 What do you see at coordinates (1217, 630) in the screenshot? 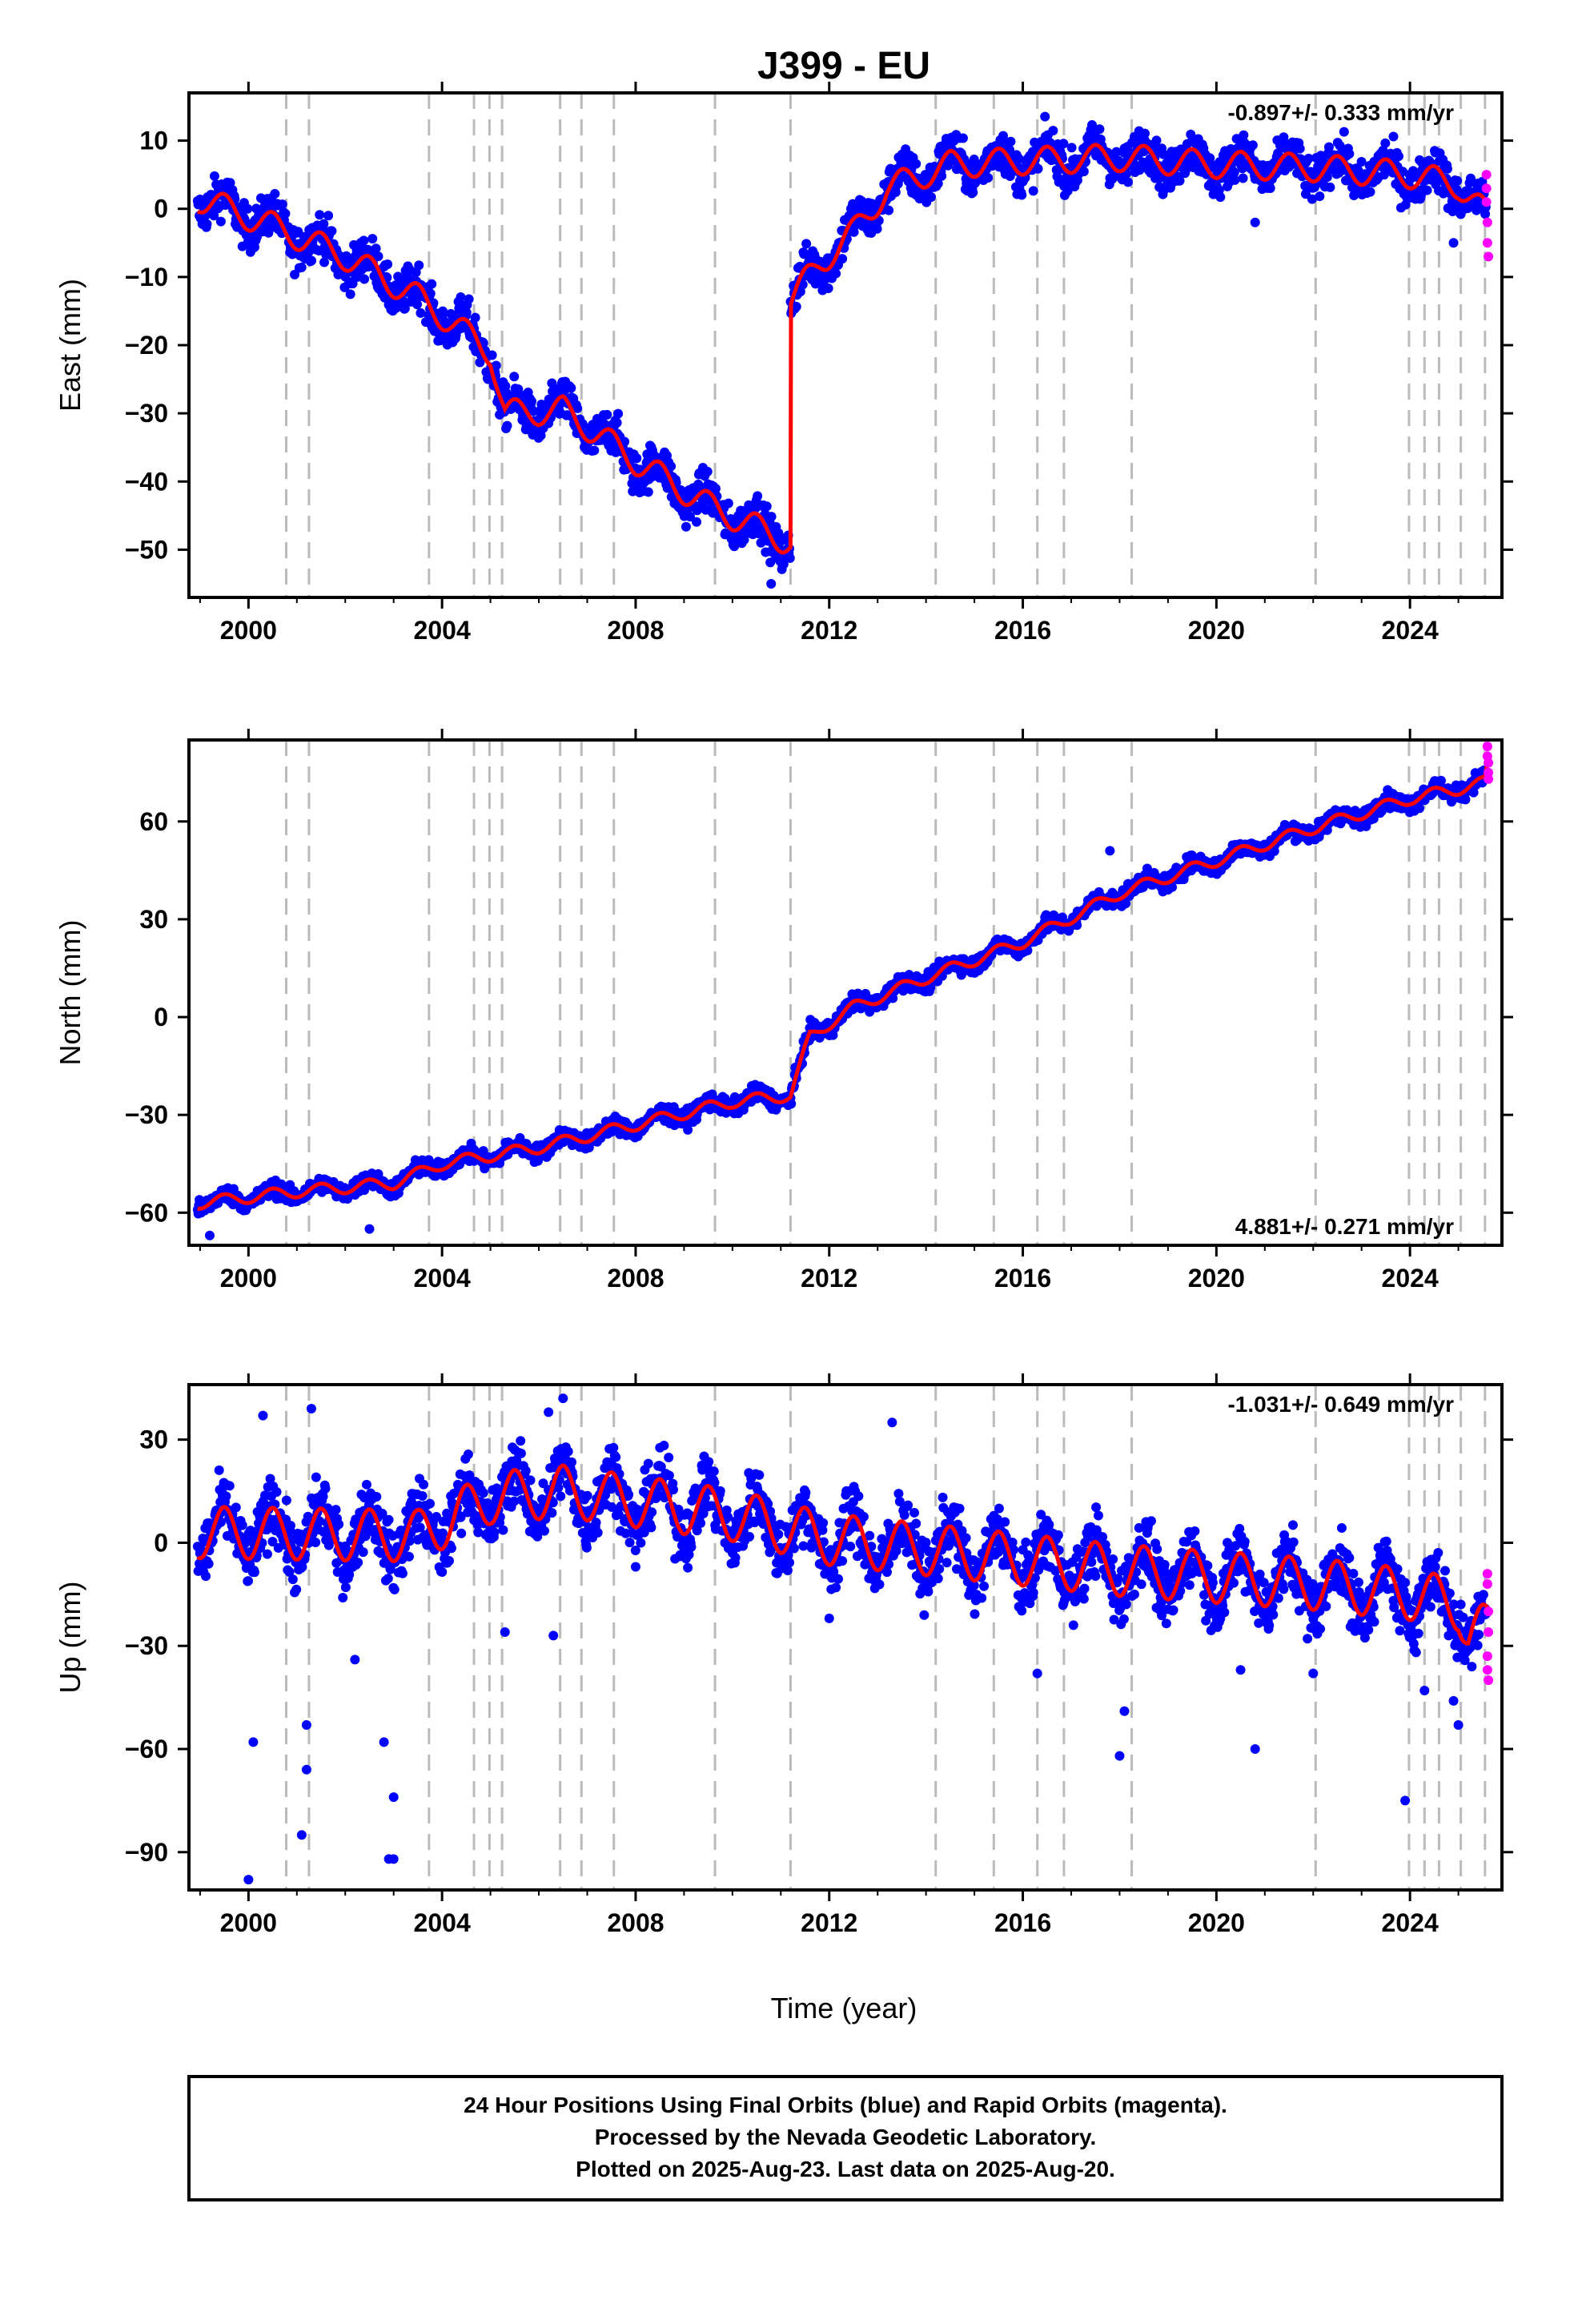
I see `x-tick-label: 2020` at bounding box center [1217, 630].